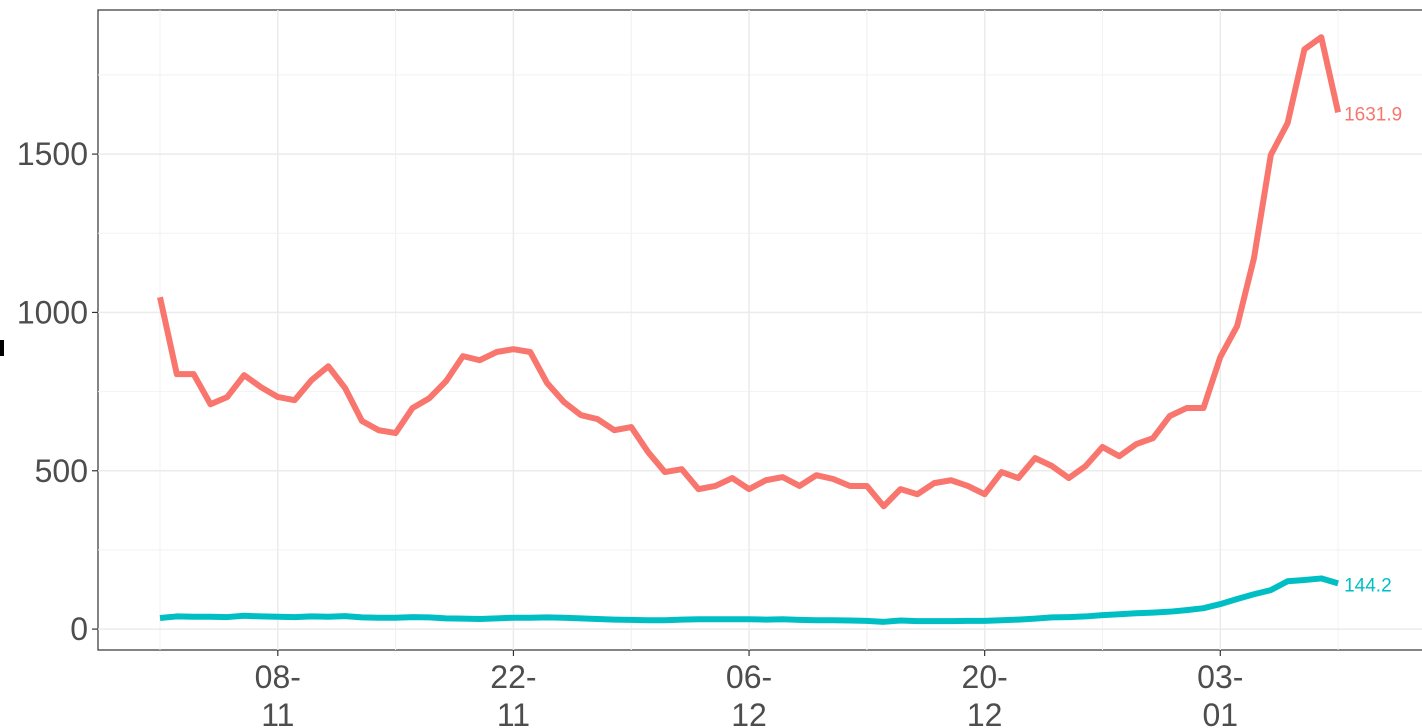 Image resolution: width=1422 pixels, height=728 pixels. What do you see at coordinates (2, 348) in the screenshot?
I see `cut-axis-title` at bounding box center [2, 348].